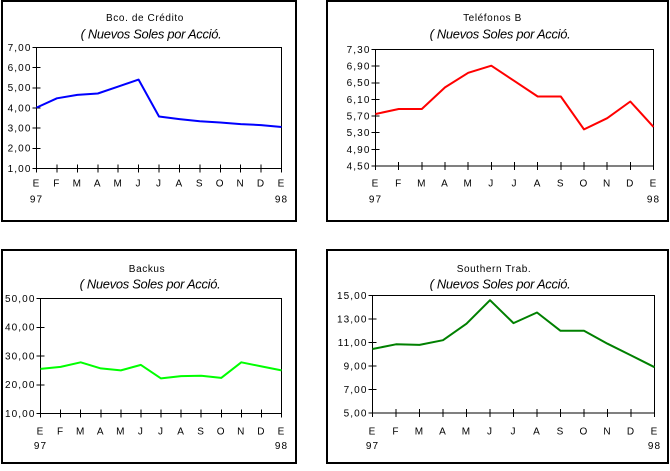 The height and width of the screenshot is (471, 670). What do you see at coordinates (353, 343) in the screenshot?
I see `svg-text: 11,00` at bounding box center [353, 343].